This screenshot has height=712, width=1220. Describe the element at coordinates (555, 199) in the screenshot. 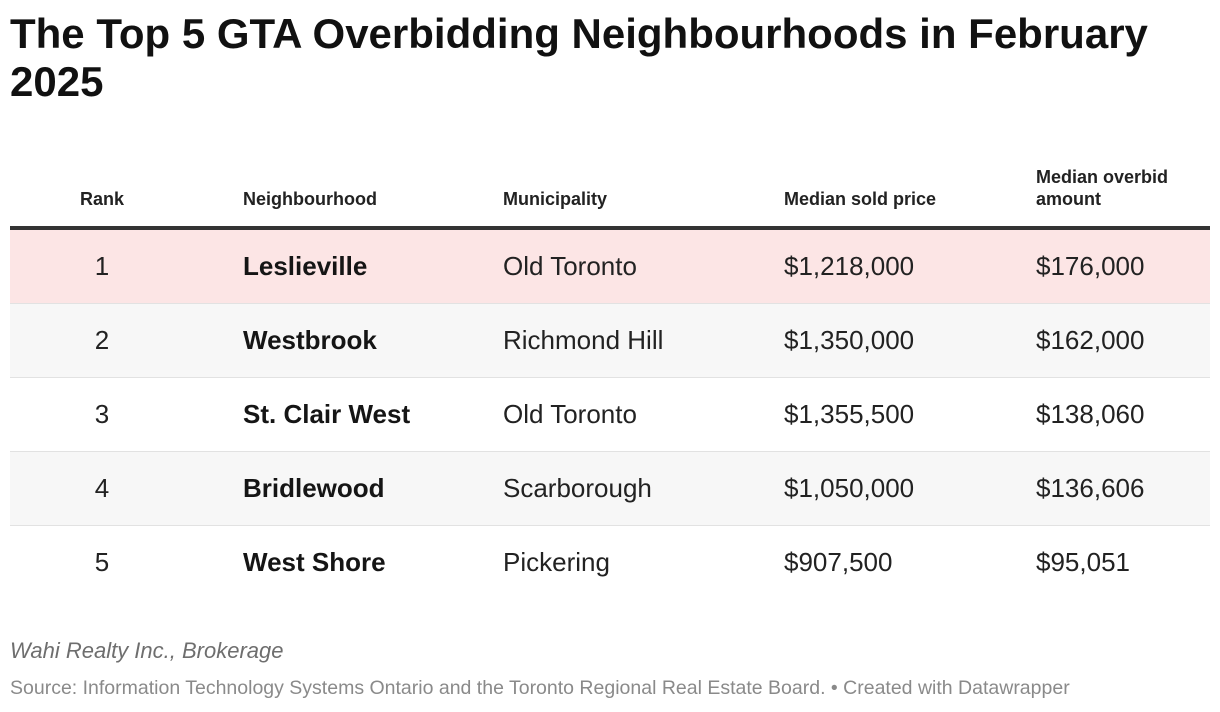

I see `column-header-municipality: Municipality` at that location.